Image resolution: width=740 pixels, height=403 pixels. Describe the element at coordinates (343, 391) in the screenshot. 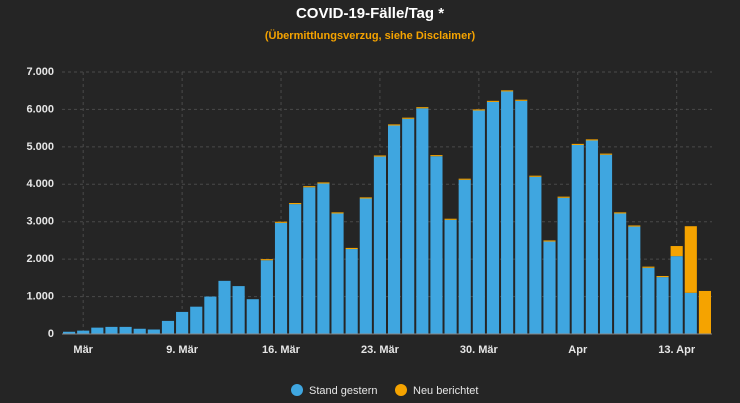

I see `legend-label: Stand gestern` at that location.